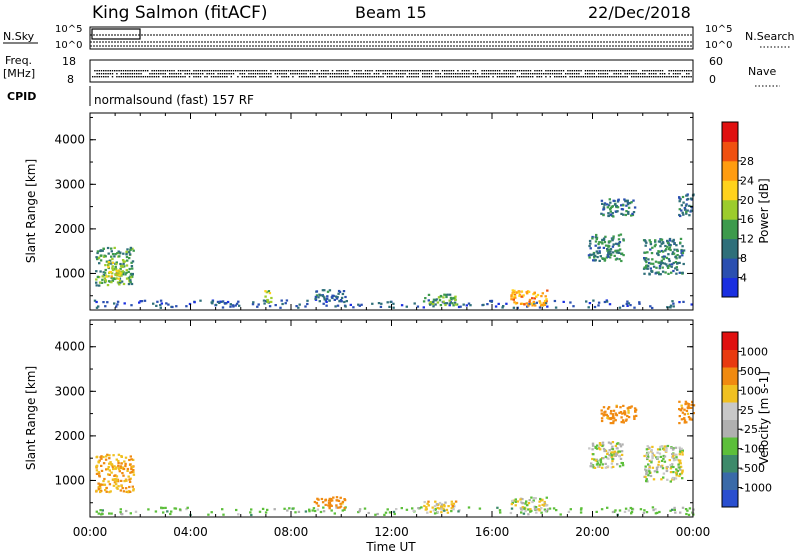  Describe the element at coordinates (754, 351) in the screenshot. I see `colorbar-tick-label: 1000` at that location.